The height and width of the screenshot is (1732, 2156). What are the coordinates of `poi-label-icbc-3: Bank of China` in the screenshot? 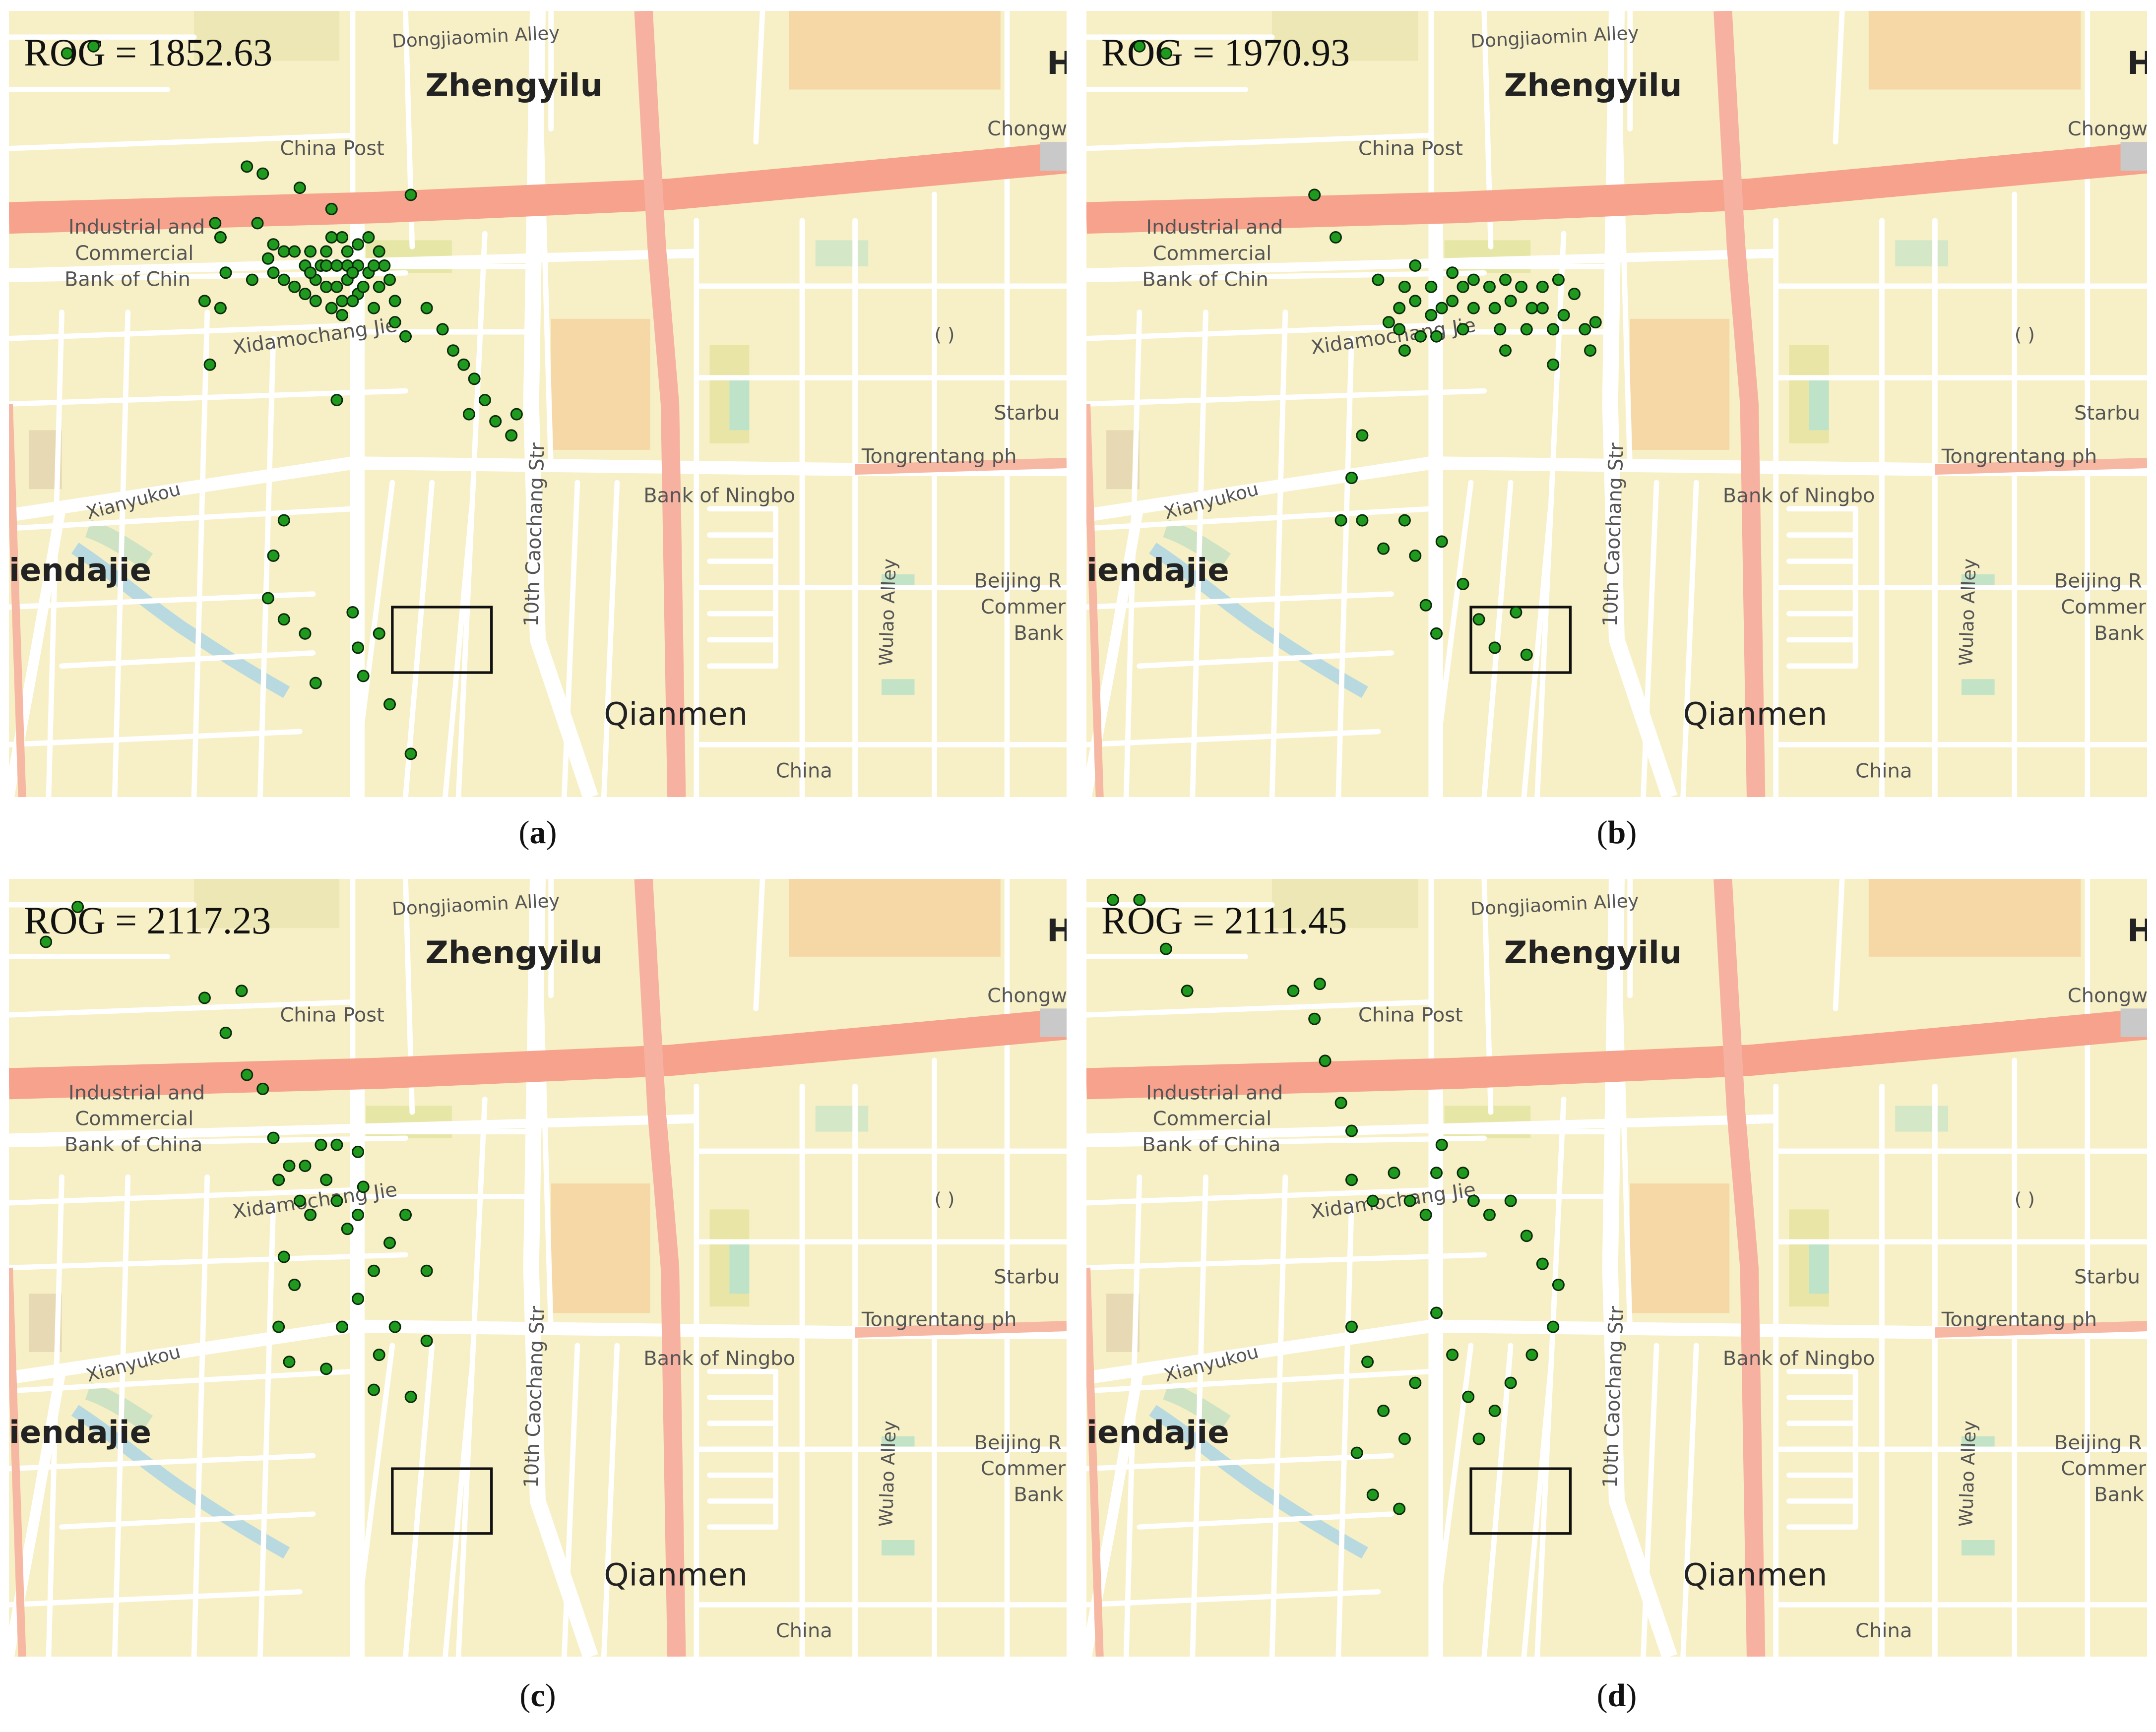 It's located at (133, 1144).